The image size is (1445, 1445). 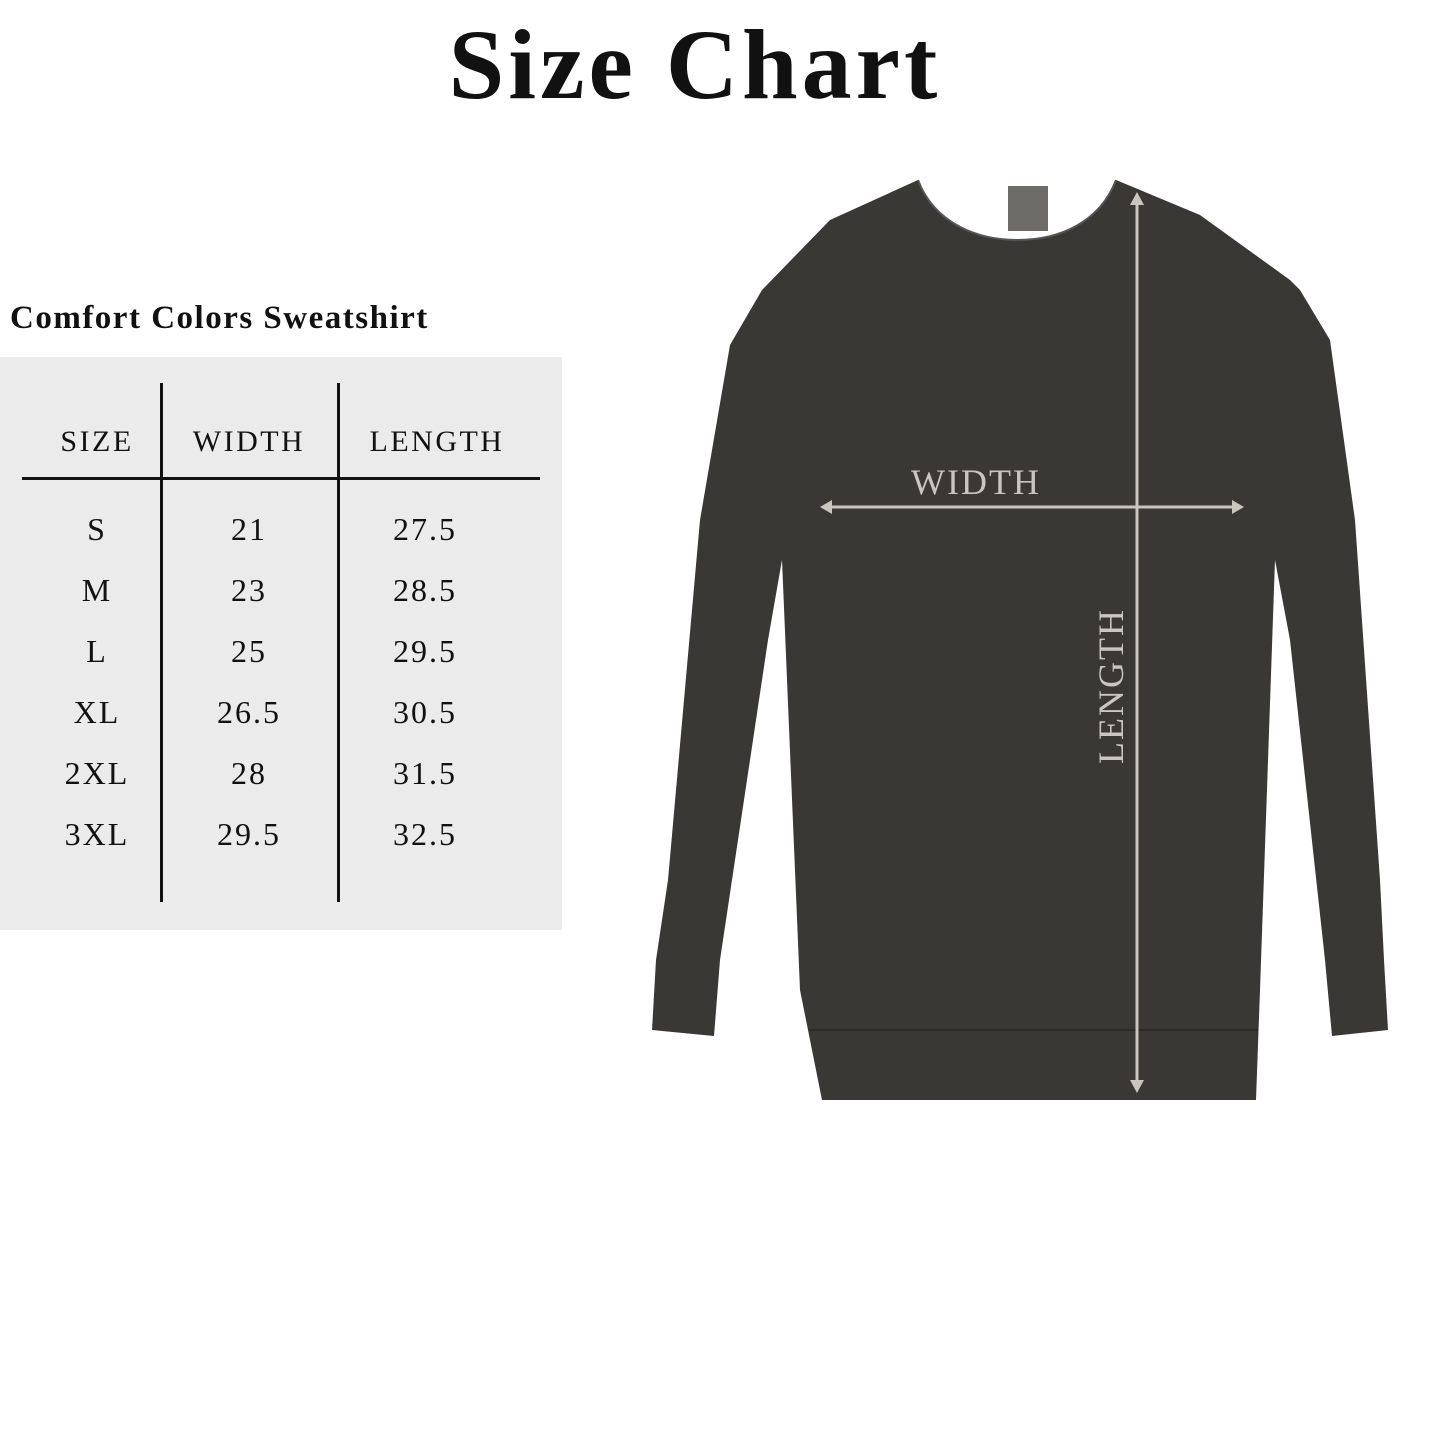 I want to click on size-cell: 3XL, so click(x=97, y=834).